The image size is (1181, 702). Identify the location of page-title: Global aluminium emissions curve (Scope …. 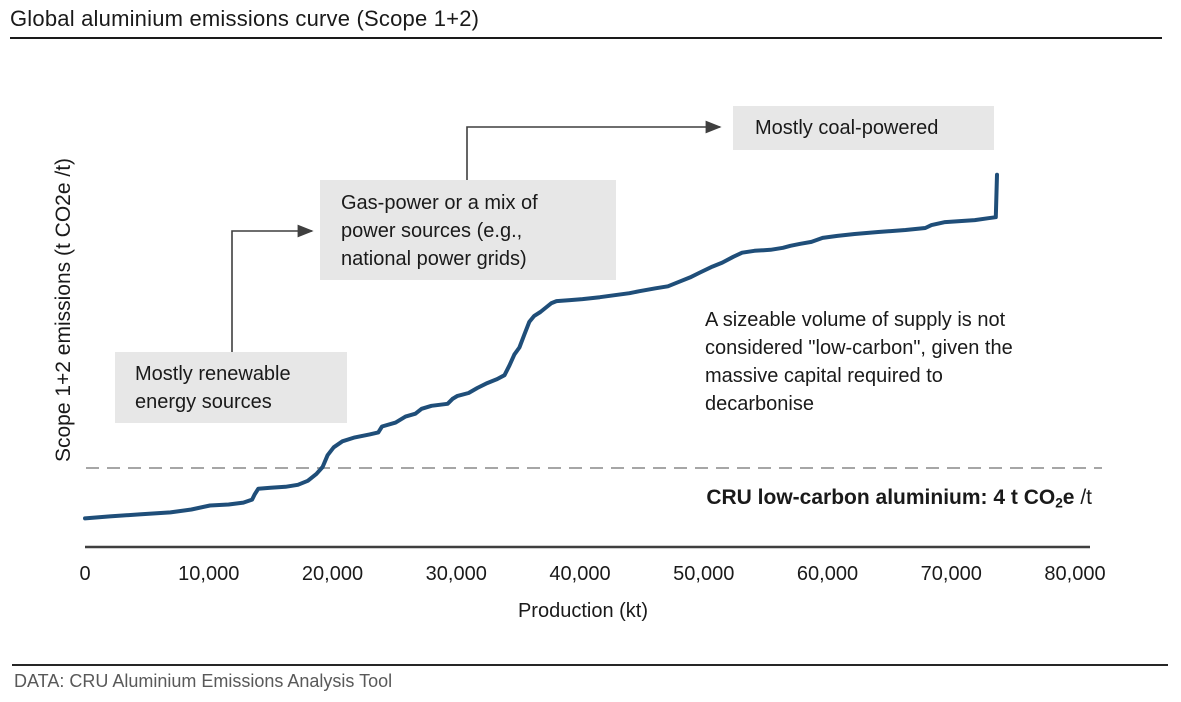
(245, 18).